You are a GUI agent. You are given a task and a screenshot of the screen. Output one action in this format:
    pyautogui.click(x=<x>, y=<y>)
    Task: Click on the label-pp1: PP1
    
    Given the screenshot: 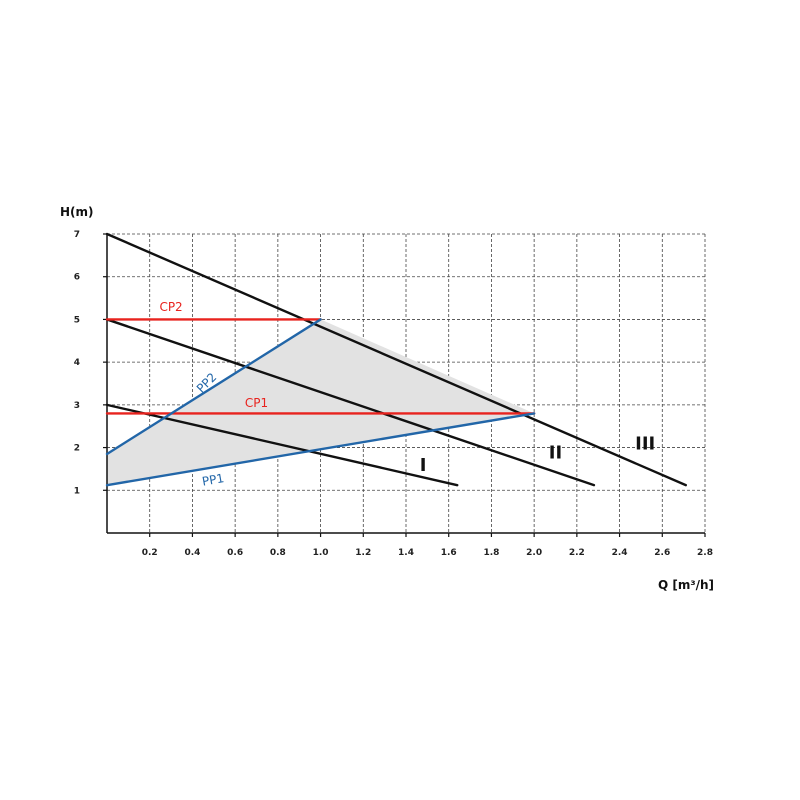 What is the action you would take?
    pyautogui.click(x=213, y=480)
    